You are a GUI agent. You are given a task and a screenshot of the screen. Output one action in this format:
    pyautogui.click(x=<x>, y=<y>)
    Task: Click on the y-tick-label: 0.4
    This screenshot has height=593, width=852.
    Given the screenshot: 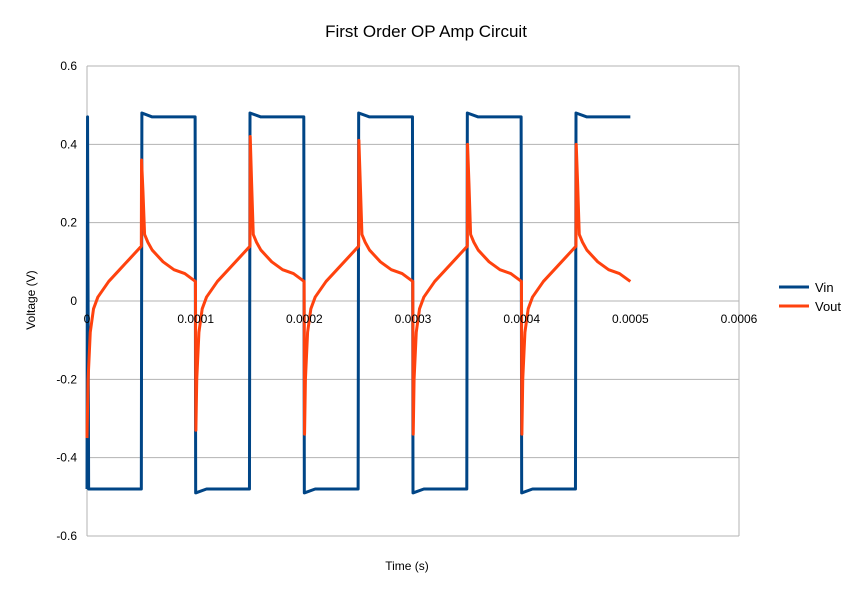 What is the action you would take?
    pyautogui.click(x=68, y=144)
    